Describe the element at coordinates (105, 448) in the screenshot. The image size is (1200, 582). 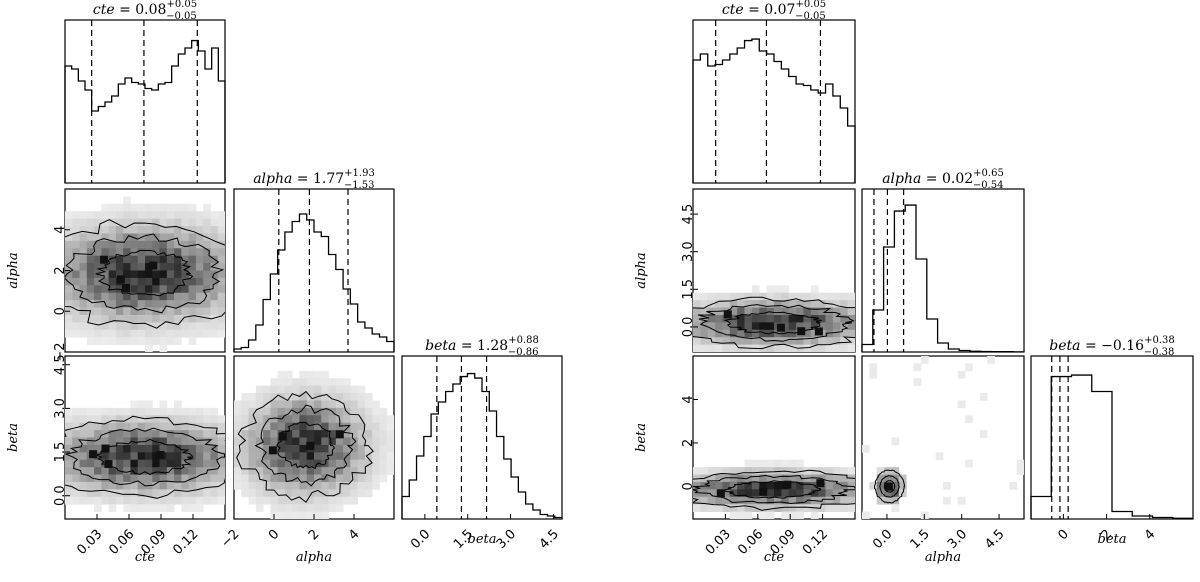
I see `density-peak-cell` at that location.